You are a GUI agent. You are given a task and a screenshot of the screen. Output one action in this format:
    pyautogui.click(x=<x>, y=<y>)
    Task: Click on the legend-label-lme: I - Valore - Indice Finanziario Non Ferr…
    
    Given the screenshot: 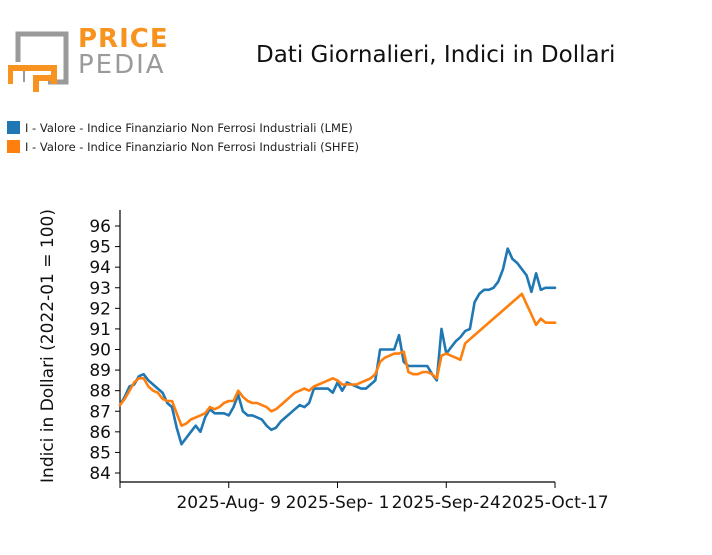 What is the action you would take?
    pyautogui.click(x=189, y=127)
    